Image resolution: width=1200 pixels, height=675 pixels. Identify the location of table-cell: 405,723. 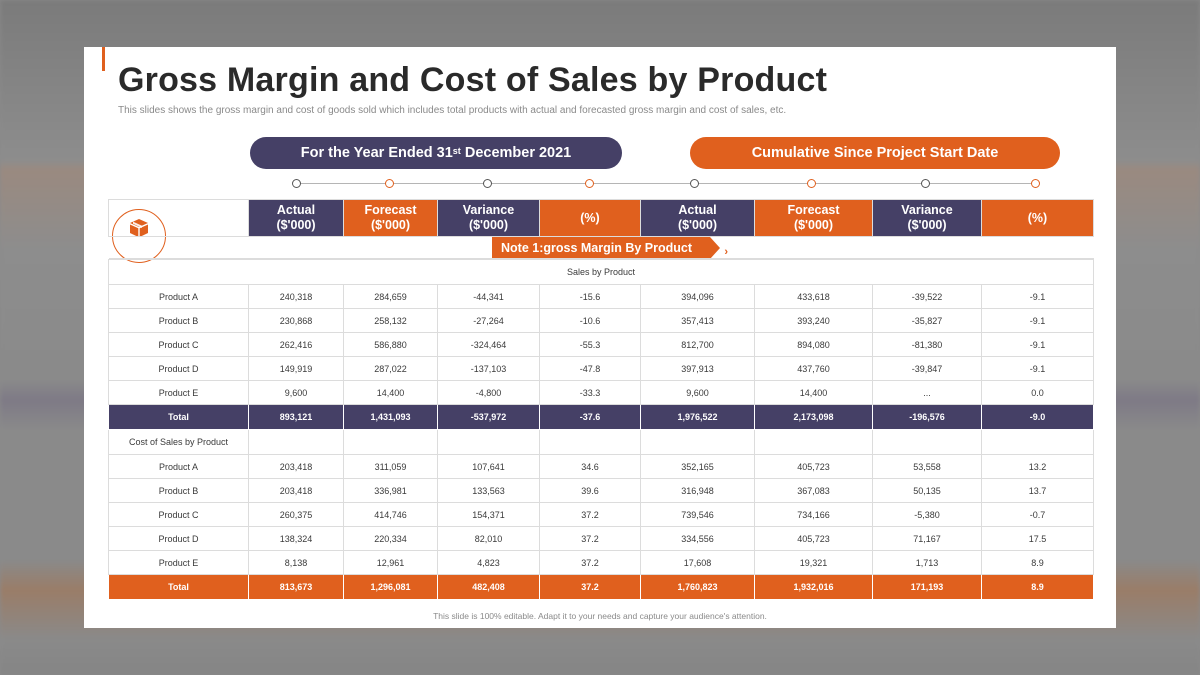
(813, 538).